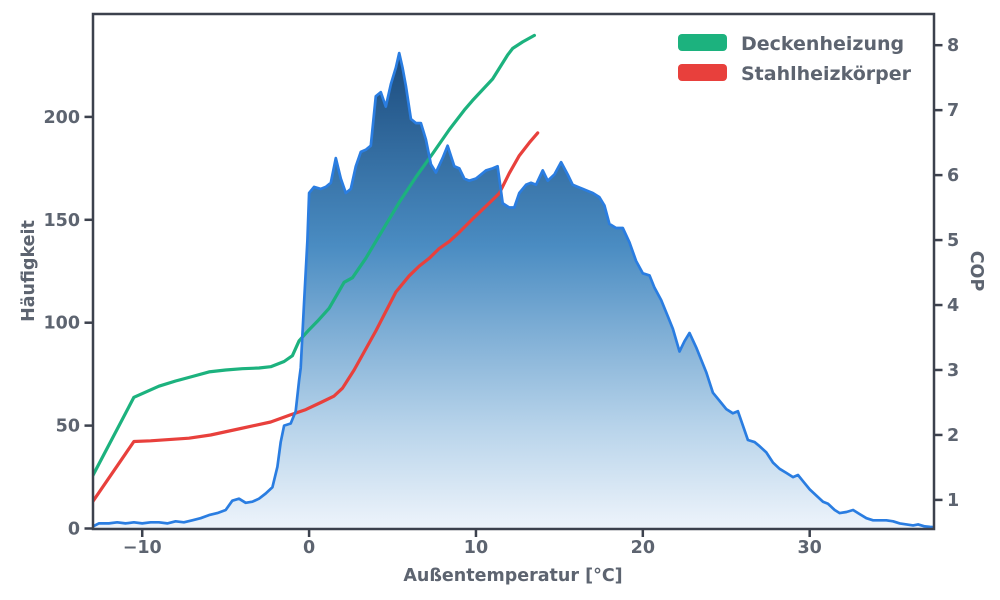 The image size is (1000, 600). Describe the element at coordinates (953, 371) in the screenshot. I see `y-right-tick-label-3: 3` at that location.